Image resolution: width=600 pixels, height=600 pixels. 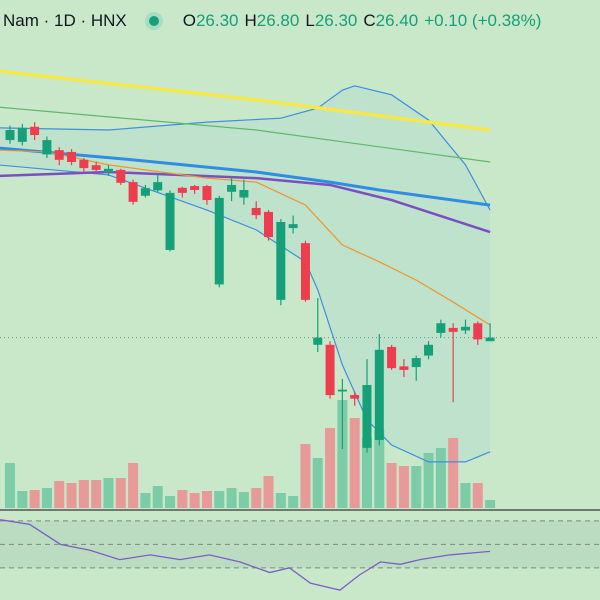 I want to click on ohlc-value: 26.40, so click(x=397, y=20).